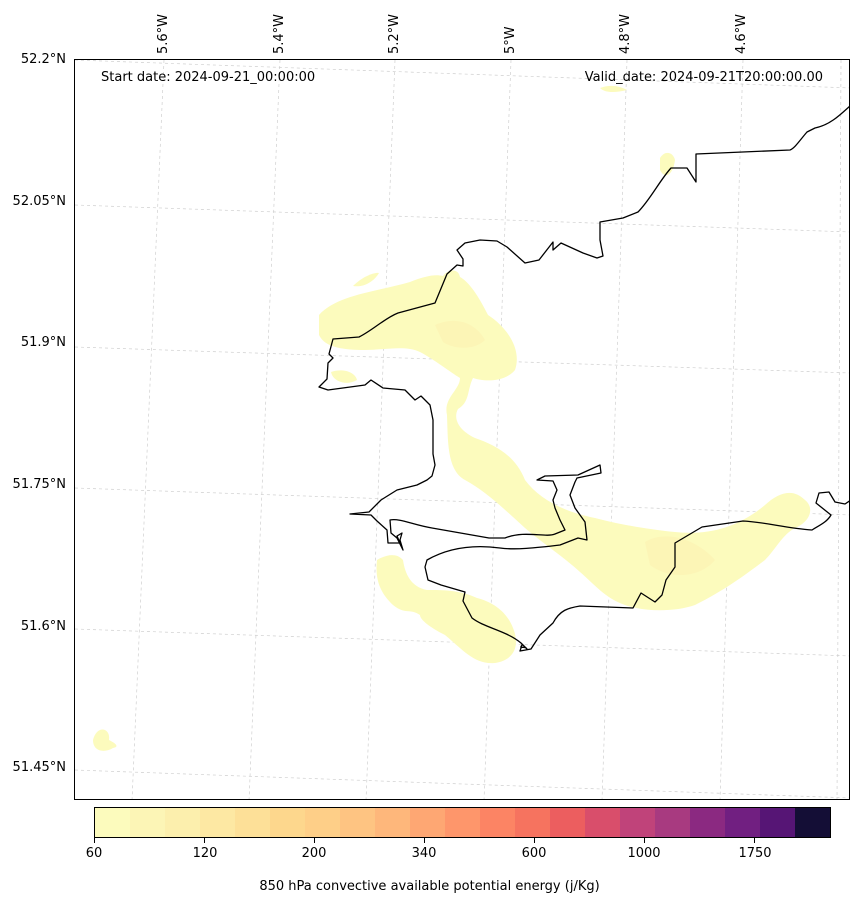 Image resolution: width=859 pixels, height=907 pixels. Describe the element at coordinates (43, 59) in the screenshot. I see `lat-label-52-2: 52.2°N` at that location.